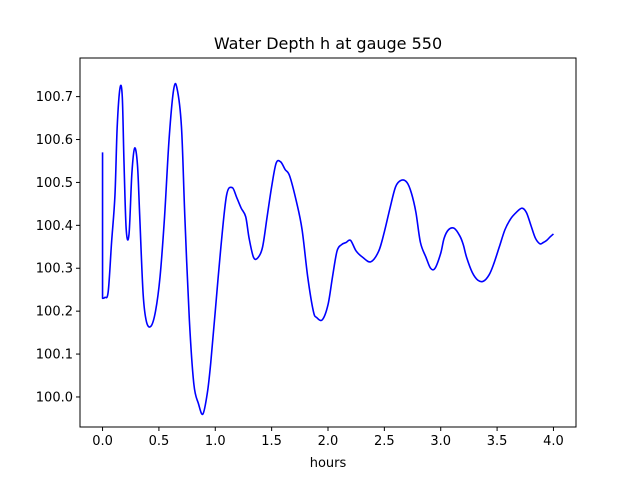 Image resolution: width=640 pixels, height=480 pixels. What do you see at coordinates (328, 43) in the screenshot?
I see `chart-title: Water Depth h at gauge 550` at bounding box center [328, 43].